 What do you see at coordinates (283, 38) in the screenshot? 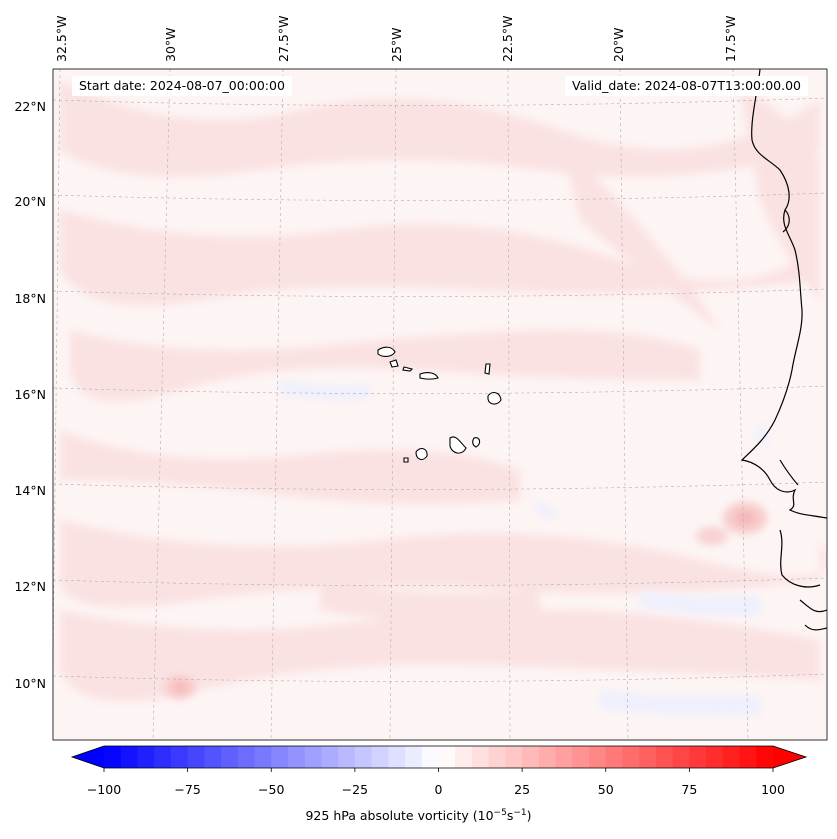
I see `lon-label-27-5w: 27.5°W` at bounding box center [283, 38].